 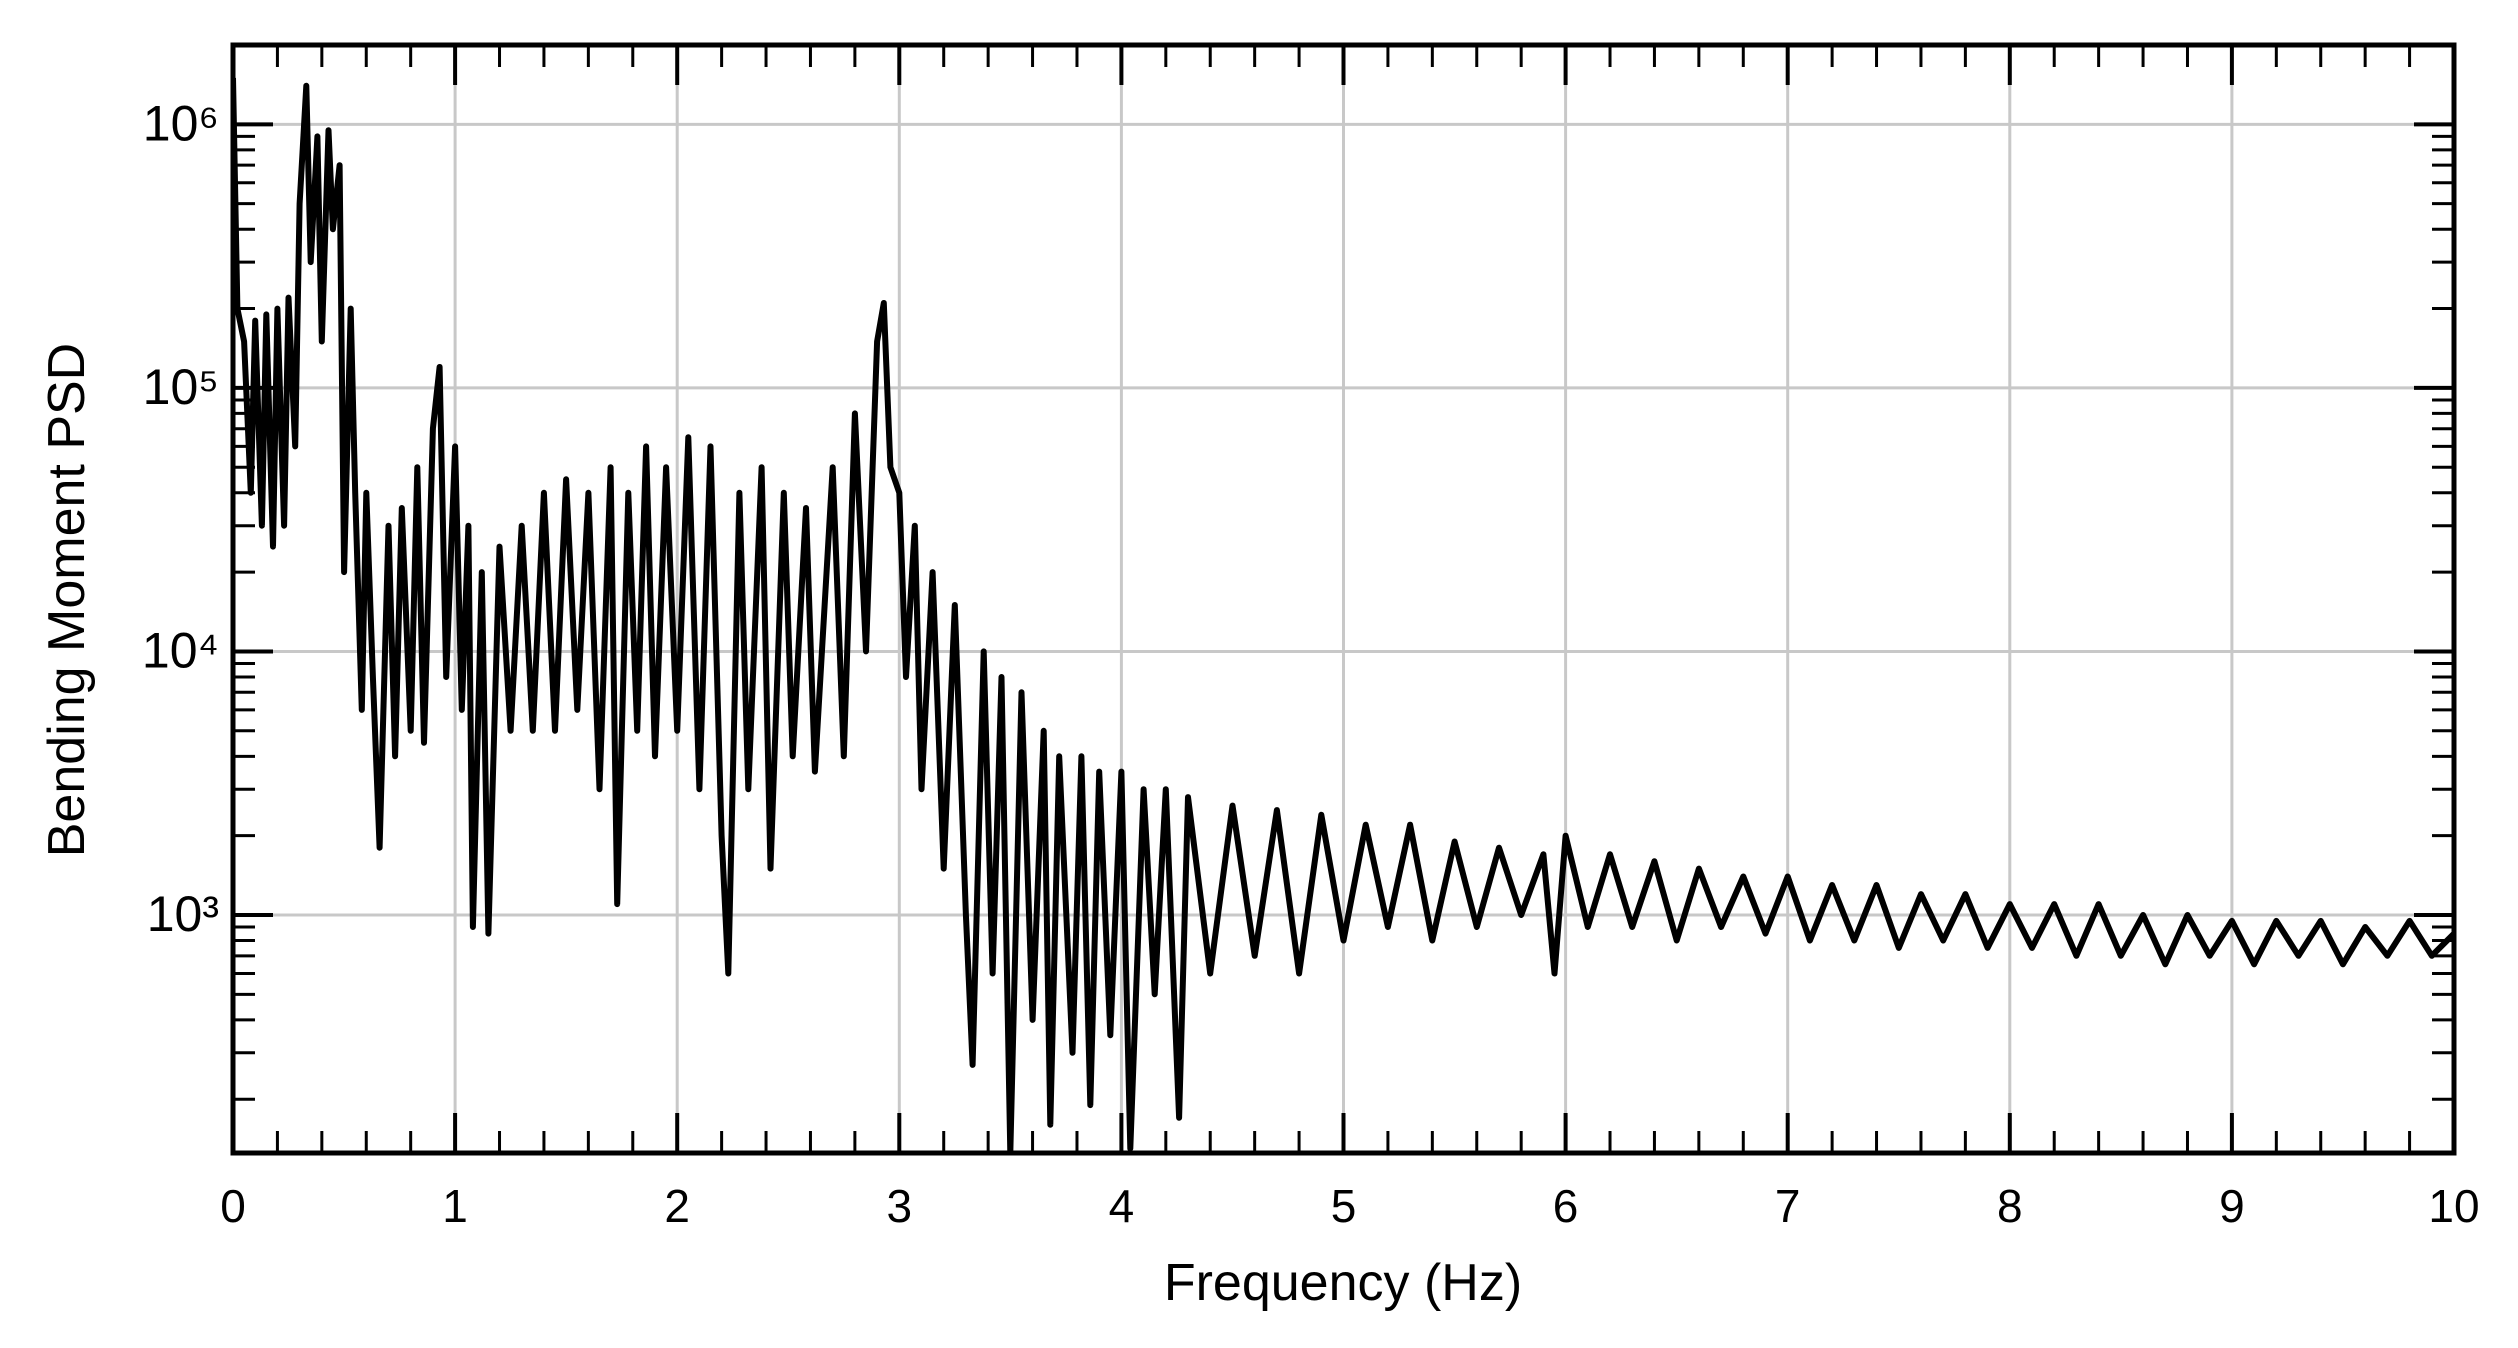 What do you see at coordinates (2232, 1206) in the screenshot?
I see `x-tick-label: 9` at bounding box center [2232, 1206].